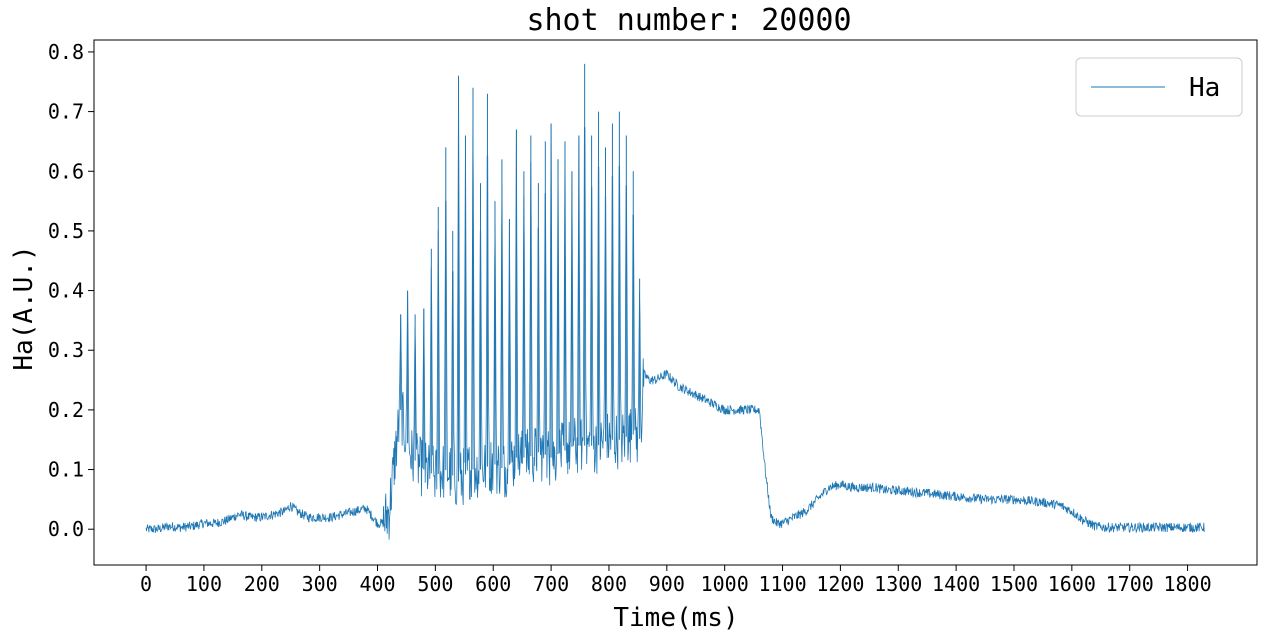 This screenshot has height=632, width=1269. What do you see at coordinates (66, 410) in the screenshot?
I see `y-tick-label: 0.2` at bounding box center [66, 410].